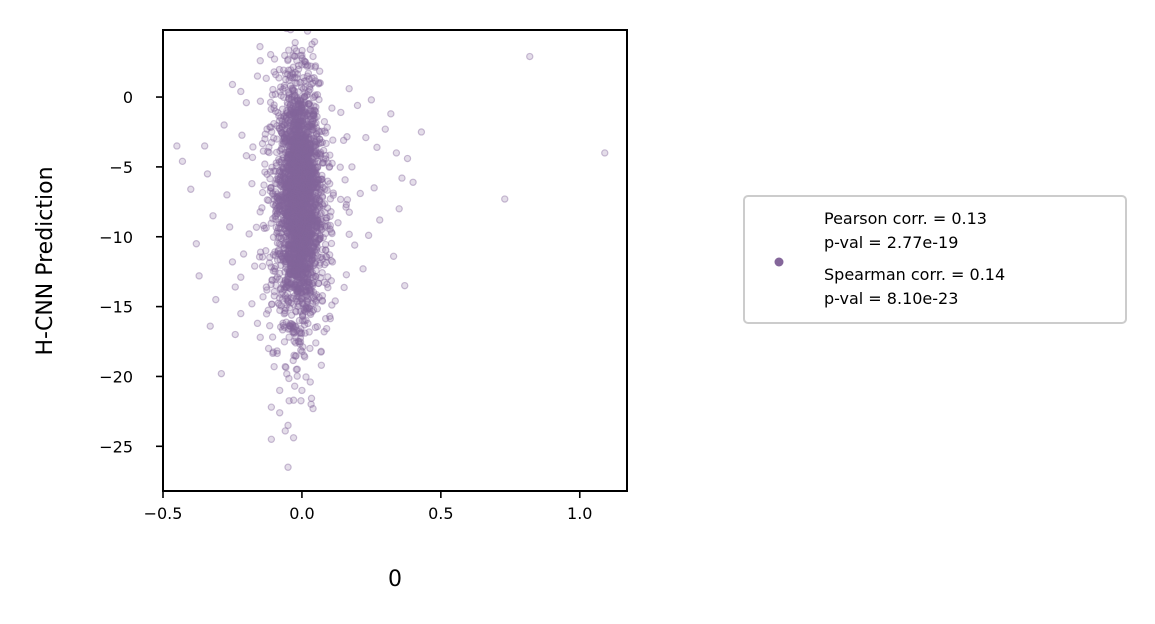  I want to click on legend-line-pearson: Pearson corr. = 0.13, so click(905, 218).